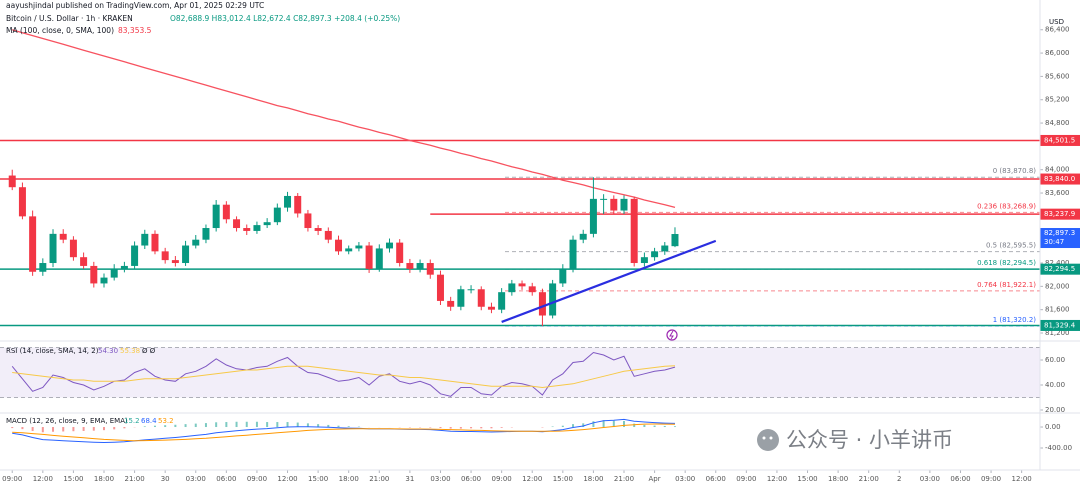 This screenshot has height=487, width=1080. I want to click on level-label: 81,329.4, so click(1060, 325).